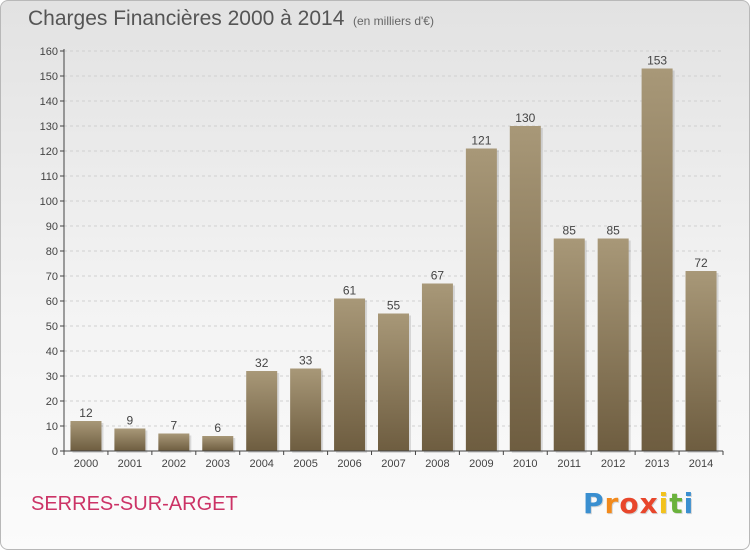 The image size is (750, 550). Describe the element at coordinates (676, 503) in the screenshot. I see `logo-letter: t` at that location.